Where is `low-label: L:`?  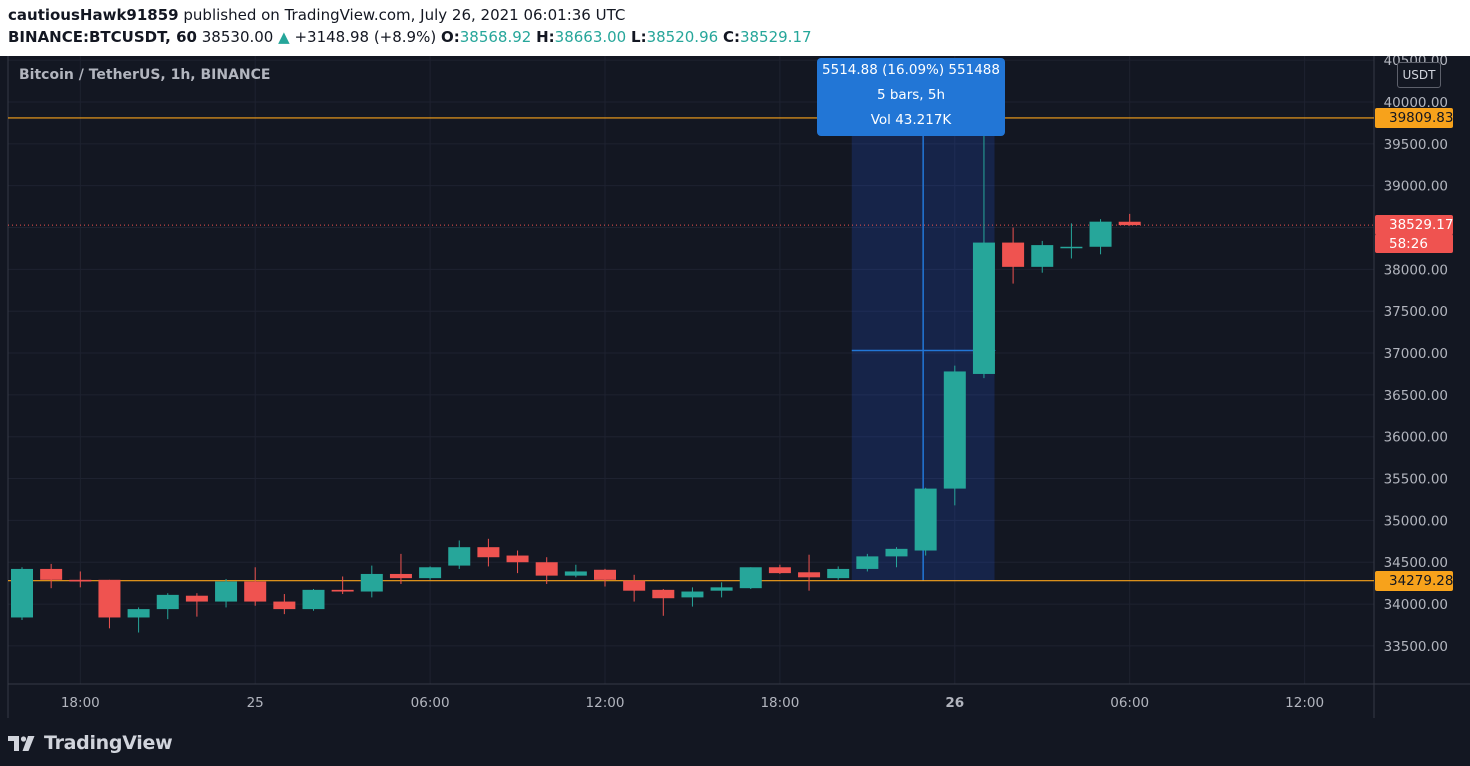
low-label: L: is located at coordinates (639, 37).